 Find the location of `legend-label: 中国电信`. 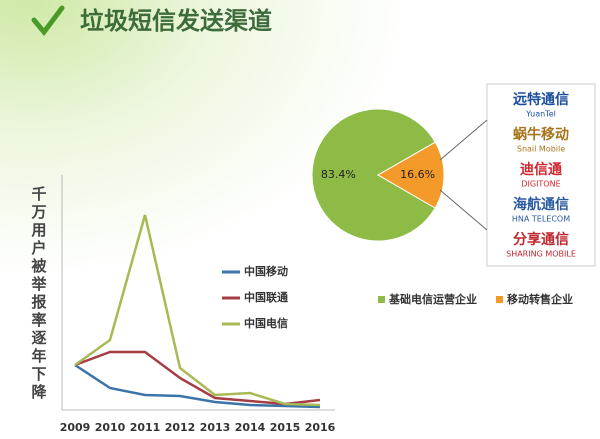

legend-label: 中国电信 is located at coordinates (266, 323).